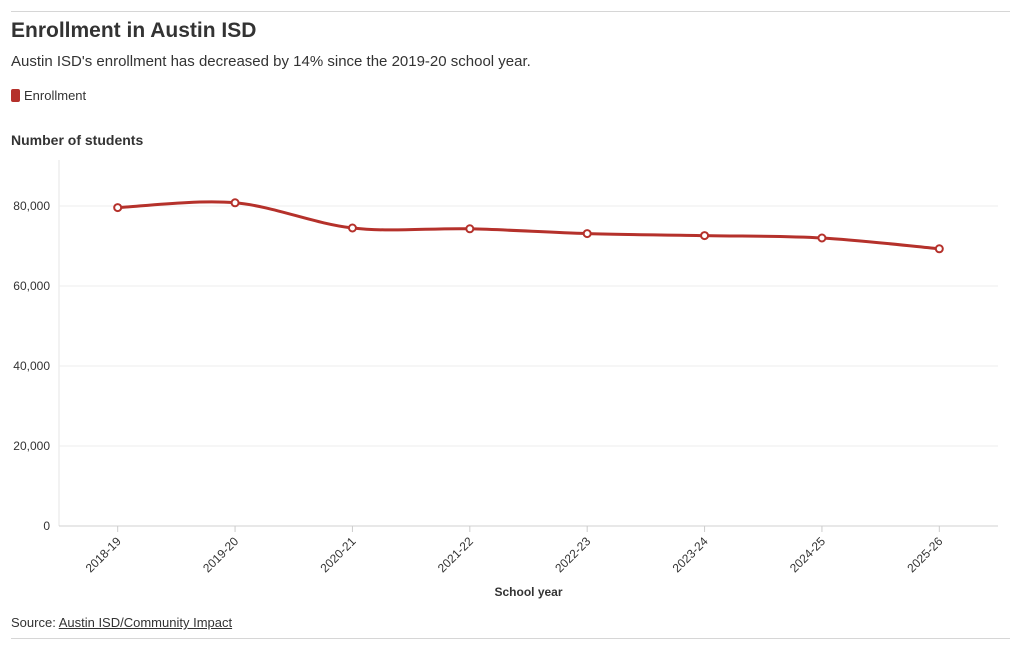 Image resolution: width=1020 pixels, height=650 pixels. Describe the element at coordinates (510, 638) in the screenshot. I see `bottom-rule` at that location.